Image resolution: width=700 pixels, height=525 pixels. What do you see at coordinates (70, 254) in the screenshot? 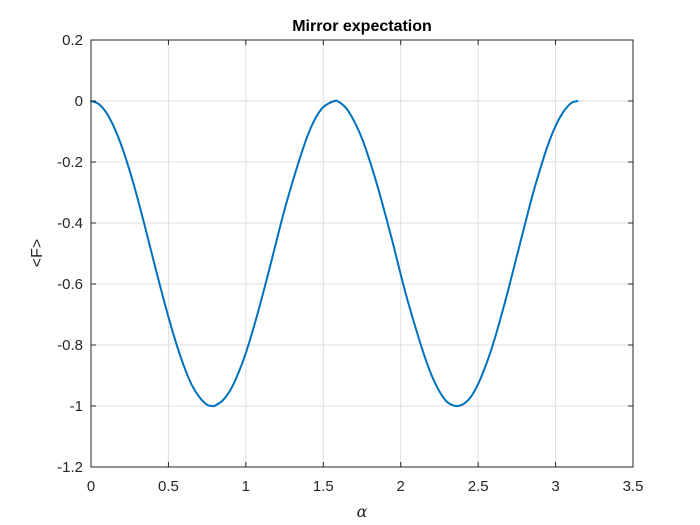
I see `y-tick-labels: 0.2 0 -0.2 -0.4 -0.6 -0.8 -1 -1.2` at bounding box center [70, 254].